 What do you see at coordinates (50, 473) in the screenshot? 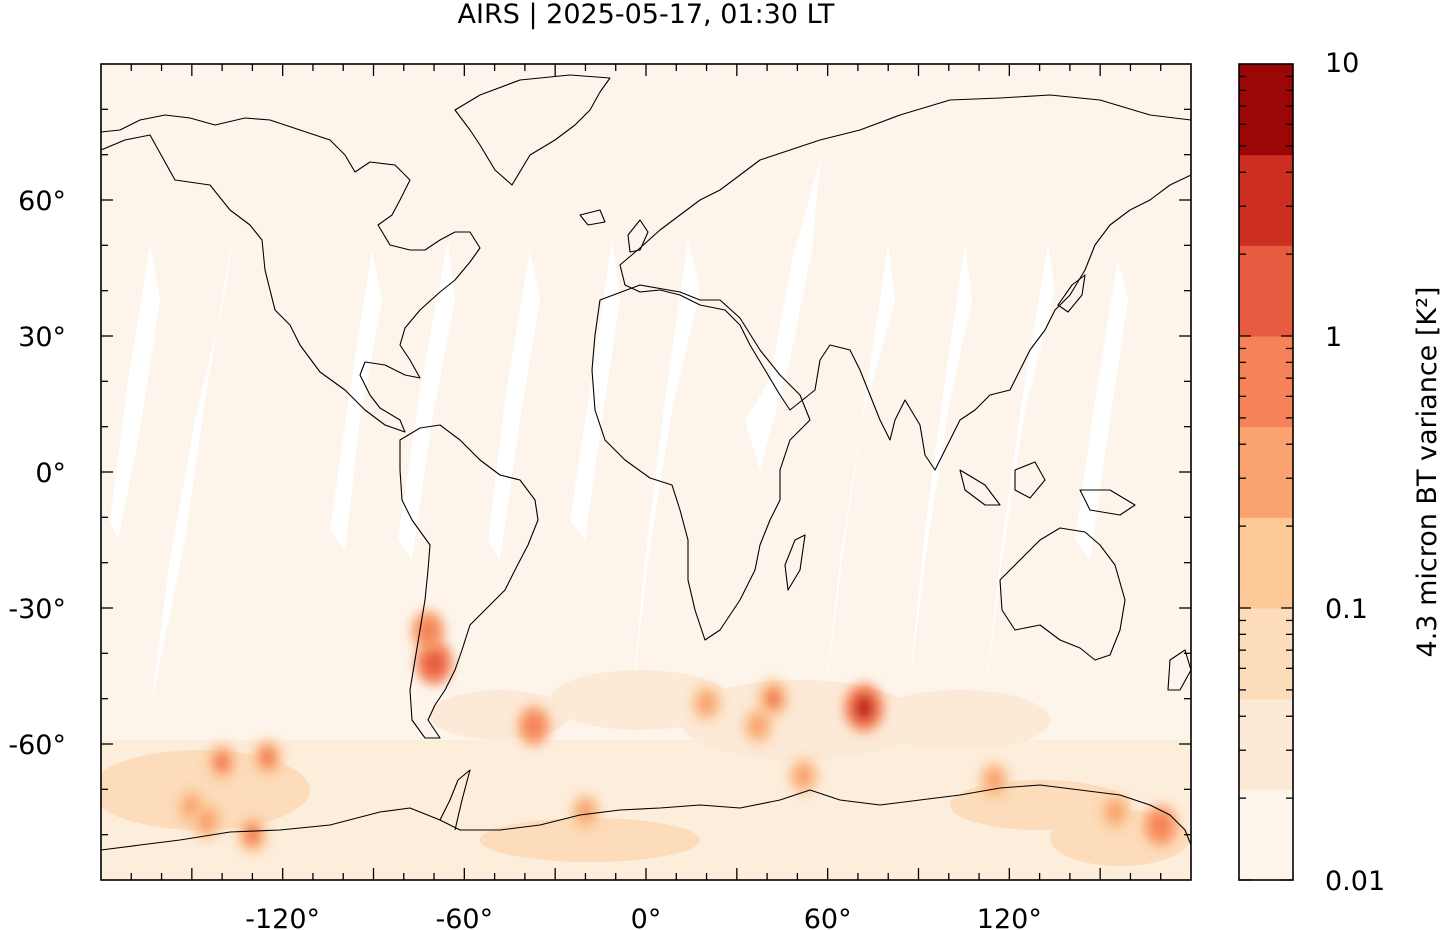
I see `y-tick-label: 0°` at bounding box center [50, 473].